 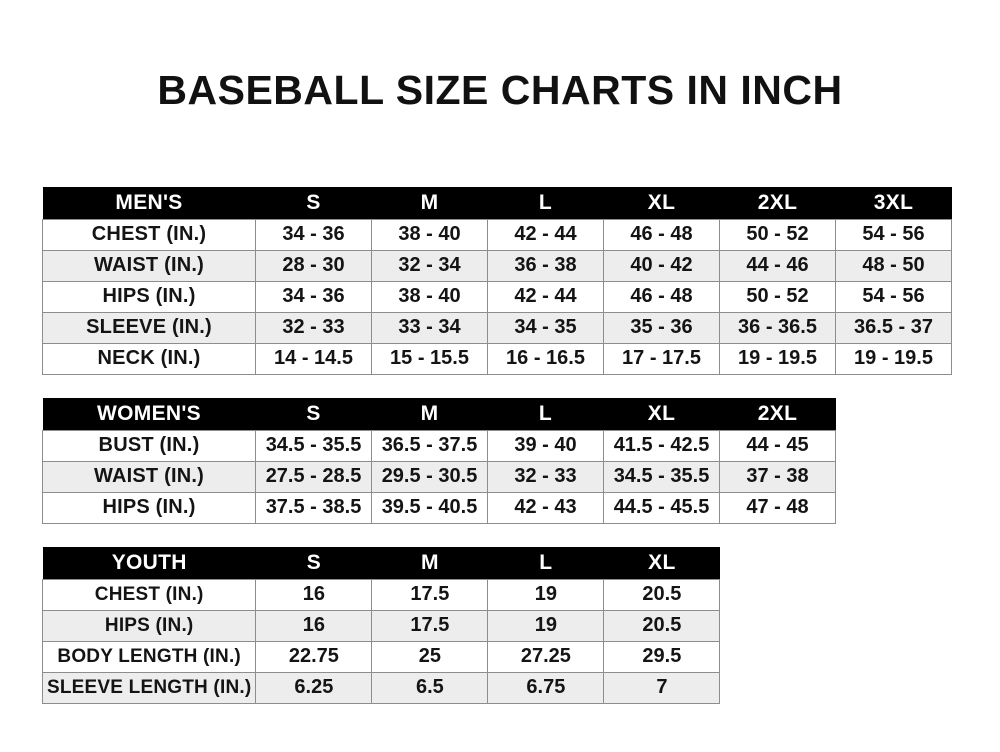 What do you see at coordinates (314, 656) in the screenshot?
I see `measurement-value: 22.75` at bounding box center [314, 656].